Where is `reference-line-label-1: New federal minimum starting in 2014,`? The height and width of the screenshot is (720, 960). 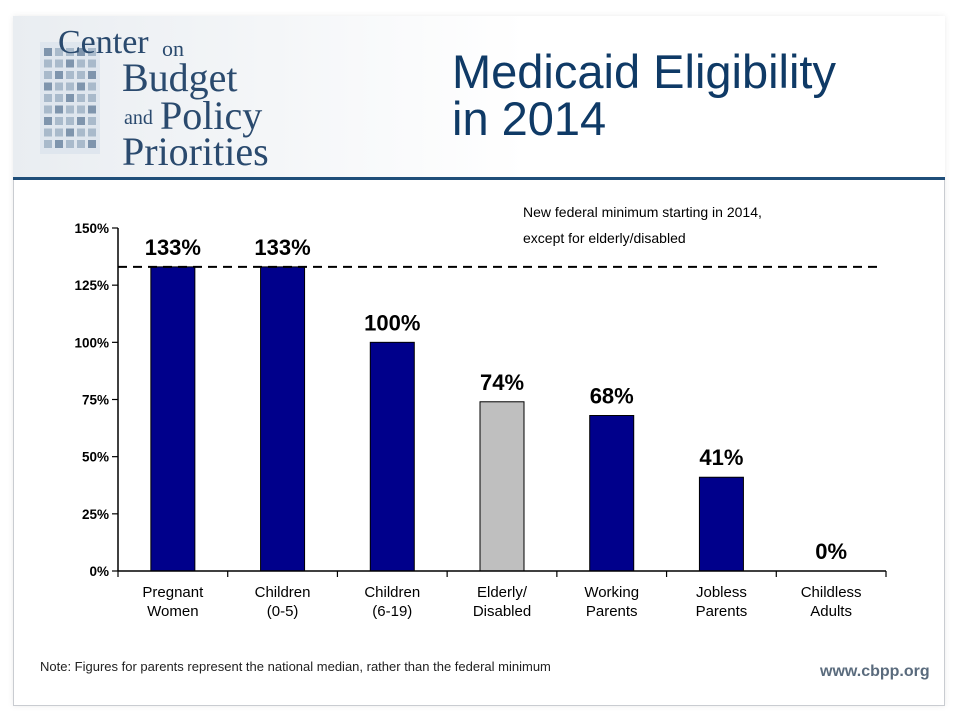 reference-line-label-1: New federal minimum starting in 2014, is located at coordinates (642, 212).